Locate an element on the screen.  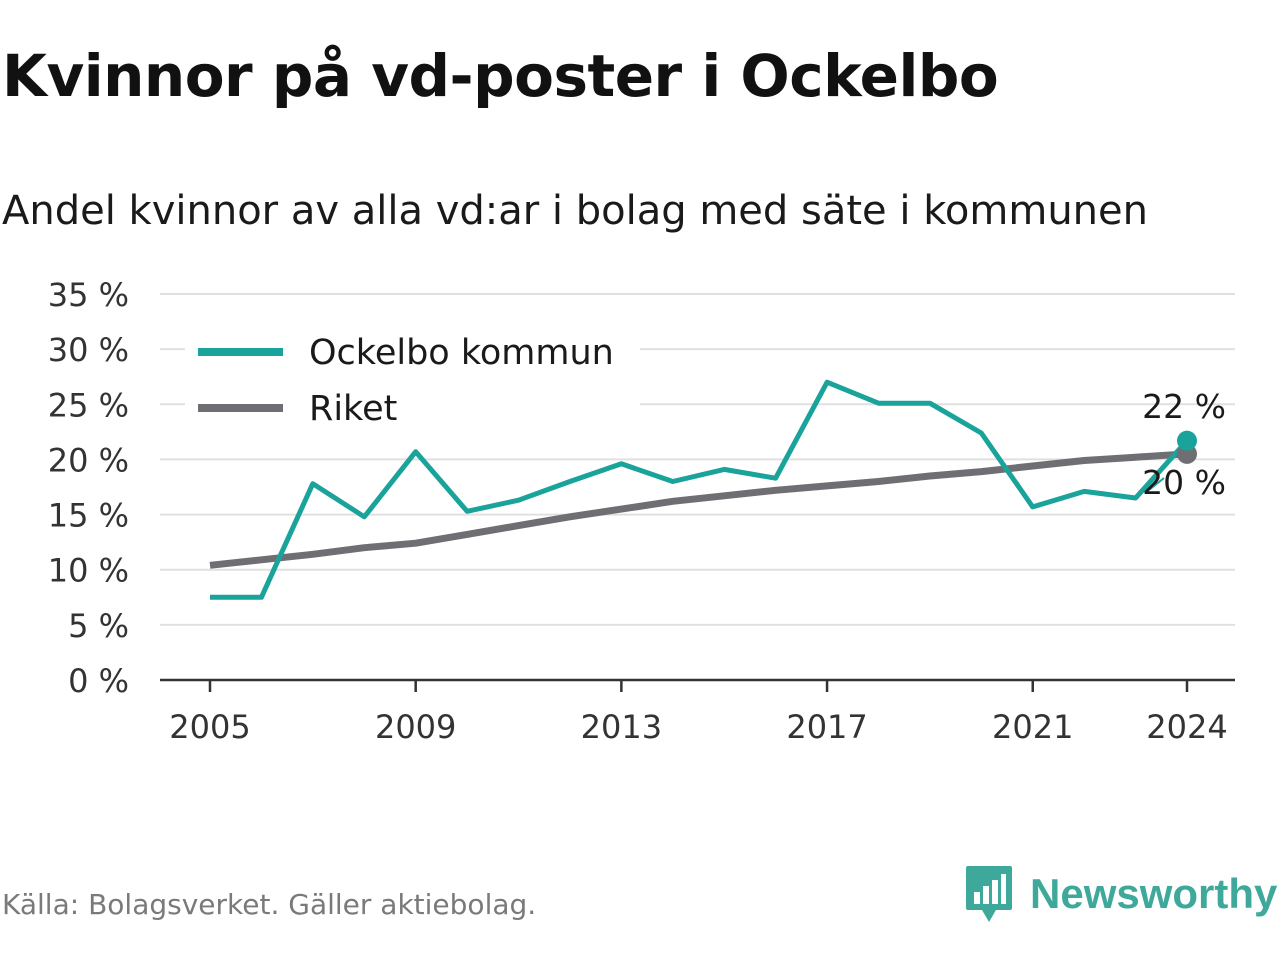
y-tick-label: 0 % is located at coordinates (98, 681).